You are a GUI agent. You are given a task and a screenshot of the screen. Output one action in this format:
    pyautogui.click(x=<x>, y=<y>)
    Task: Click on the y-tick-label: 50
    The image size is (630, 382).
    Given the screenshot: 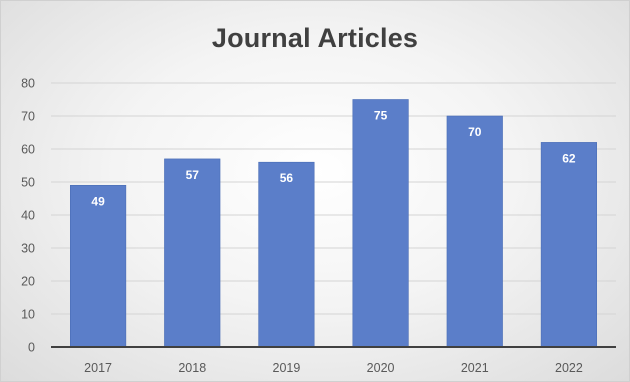 What is the action you would take?
    pyautogui.click(x=28, y=183)
    